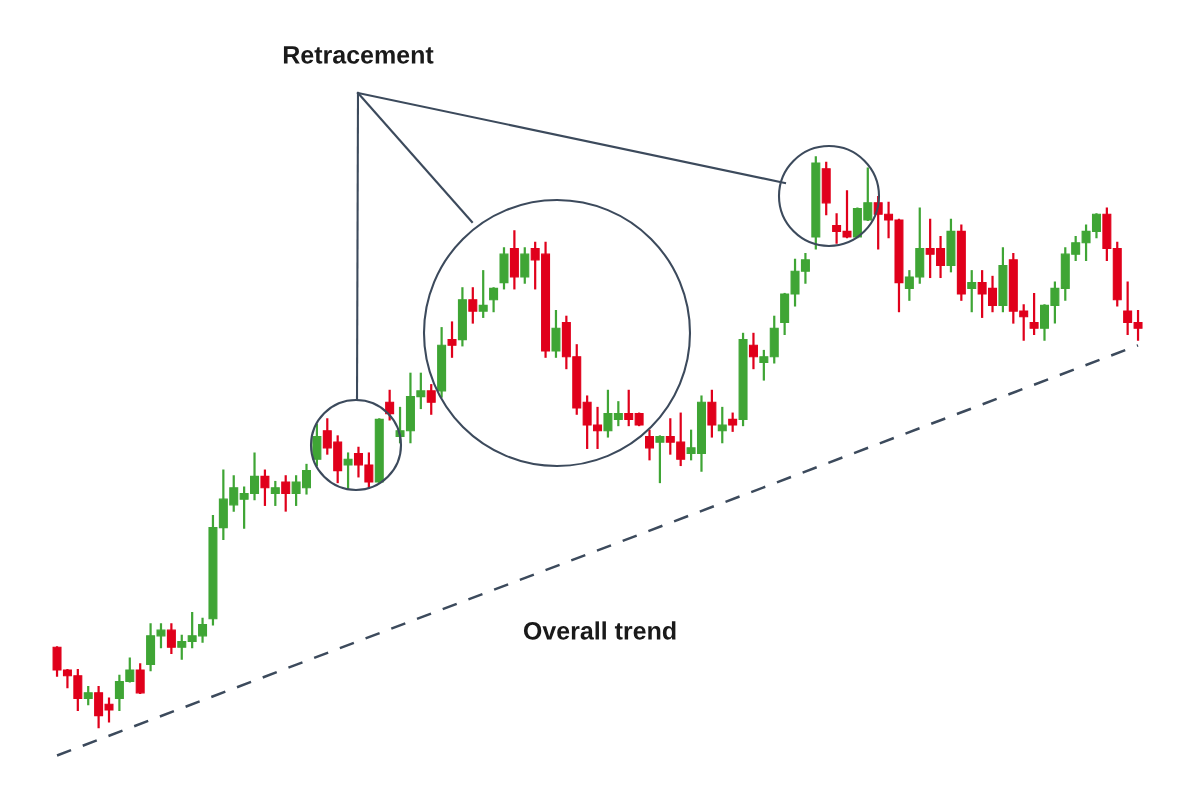 Image resolution: width=1200 pixels, height=800 pixels. I want to click on text: Retracement, so click(358, 55).